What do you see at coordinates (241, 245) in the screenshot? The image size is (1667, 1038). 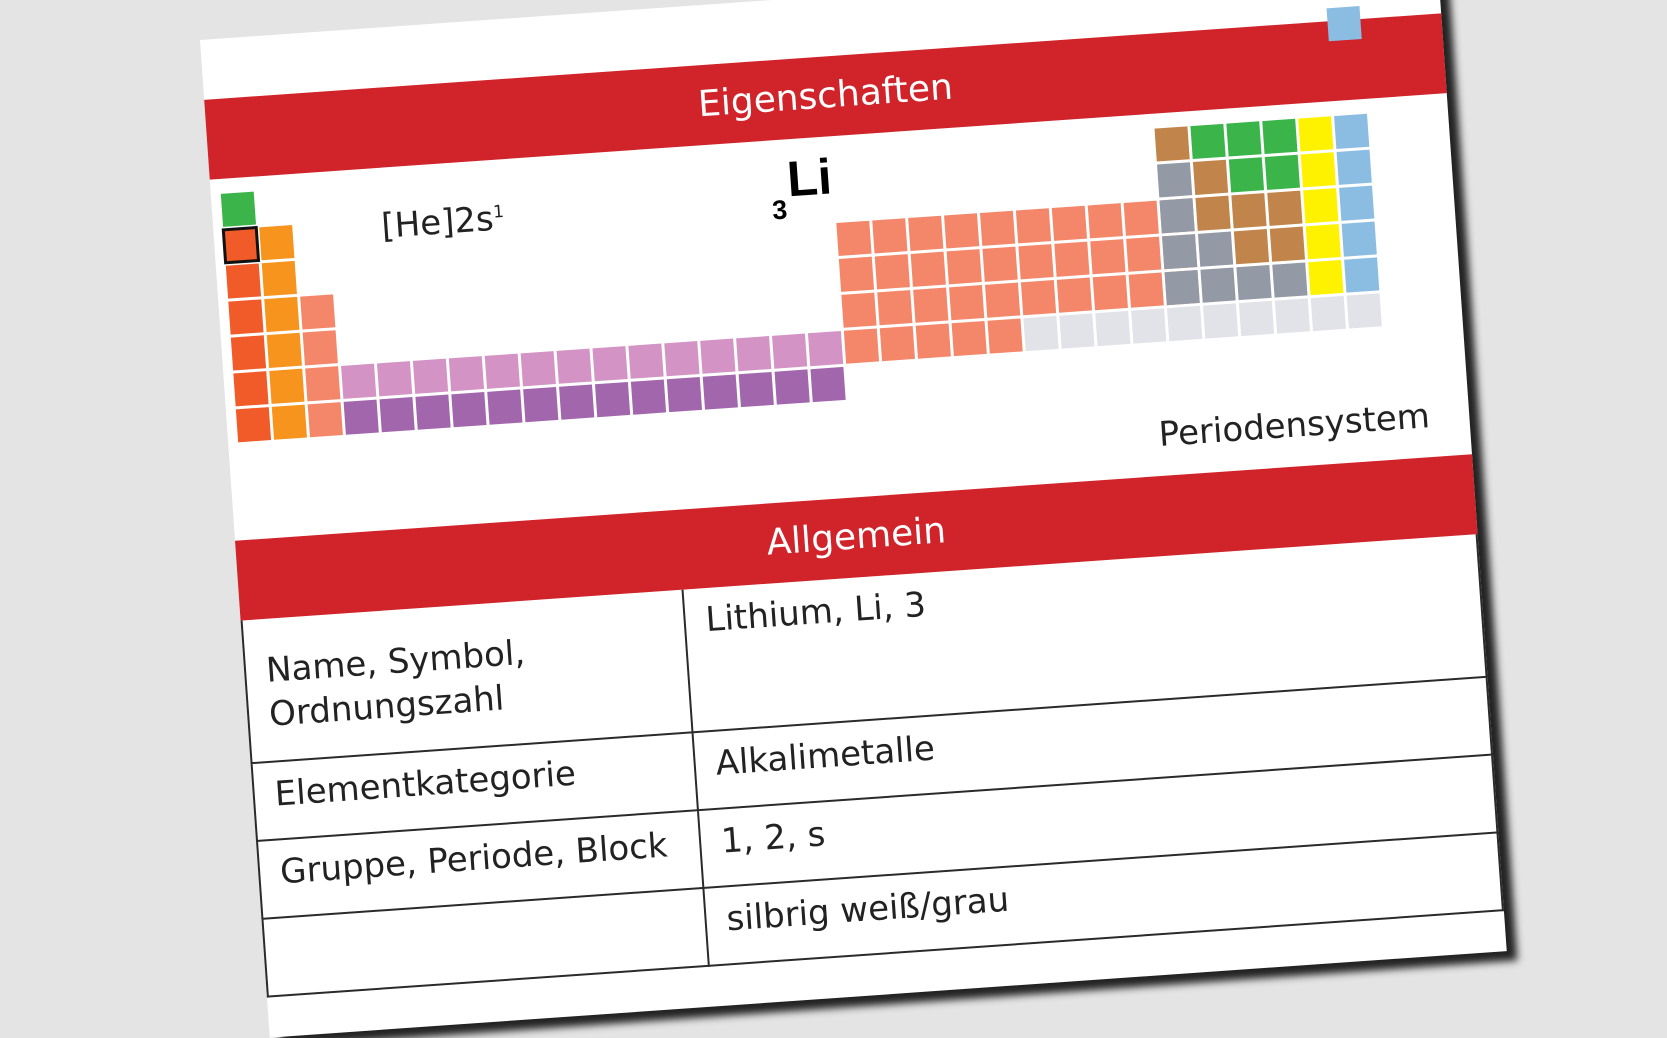 I see `element-cell-highlighted` at bounding box center [241, 245].